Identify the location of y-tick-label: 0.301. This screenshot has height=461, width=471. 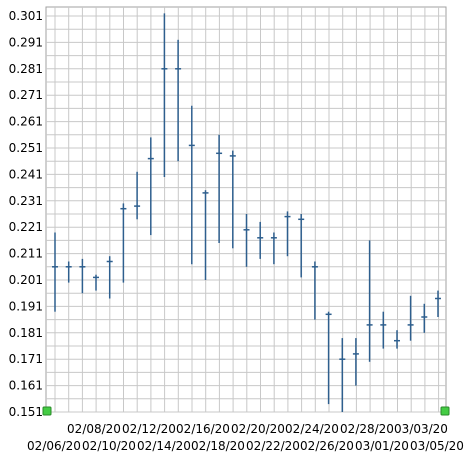
(26, 16).